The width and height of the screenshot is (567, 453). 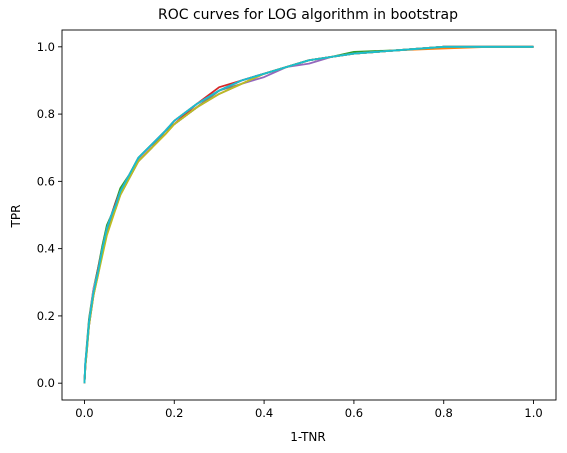 I want to click on y-tick-label: 0.2, so click(x=46, y=316).